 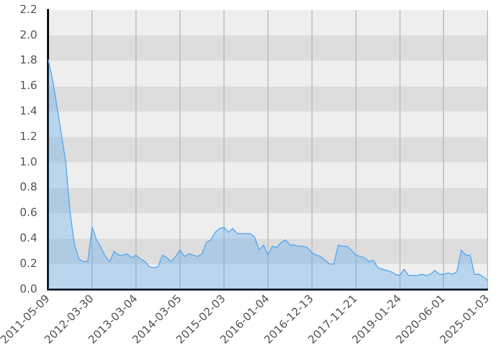 What do you see at coordinates (29, 85) in the screenshot?
I see `y-tick-label: 1.6` at bounding box center [29, 85].